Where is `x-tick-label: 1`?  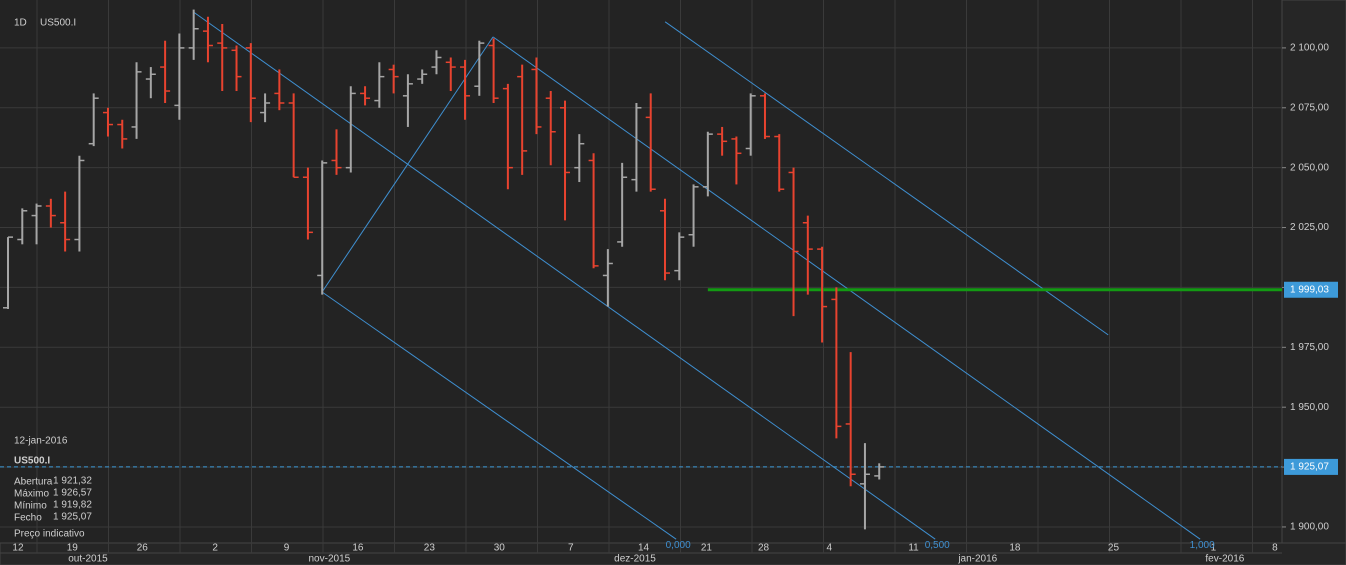 x-tick-label: 1 is located at coordinates (1214, 548).